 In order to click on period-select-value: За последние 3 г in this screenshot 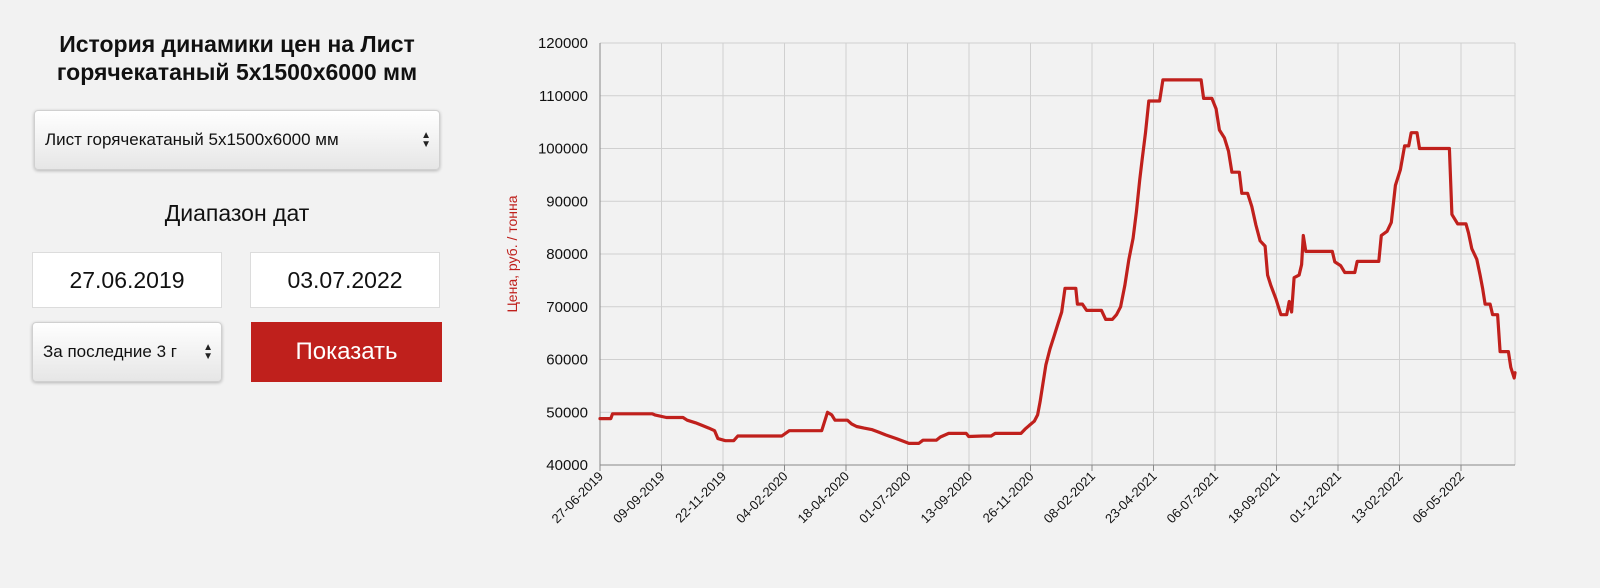, I will do `click(110, 351)`.